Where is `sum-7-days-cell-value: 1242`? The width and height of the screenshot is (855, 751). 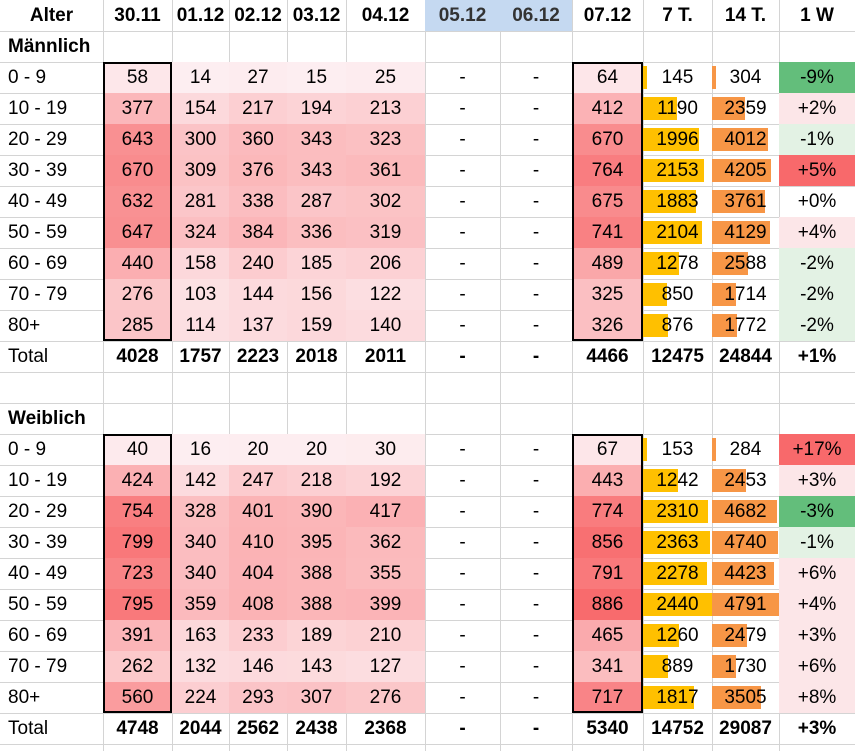
sum-7-days-cell-value: 1242 is located at coordinates (677, 480).